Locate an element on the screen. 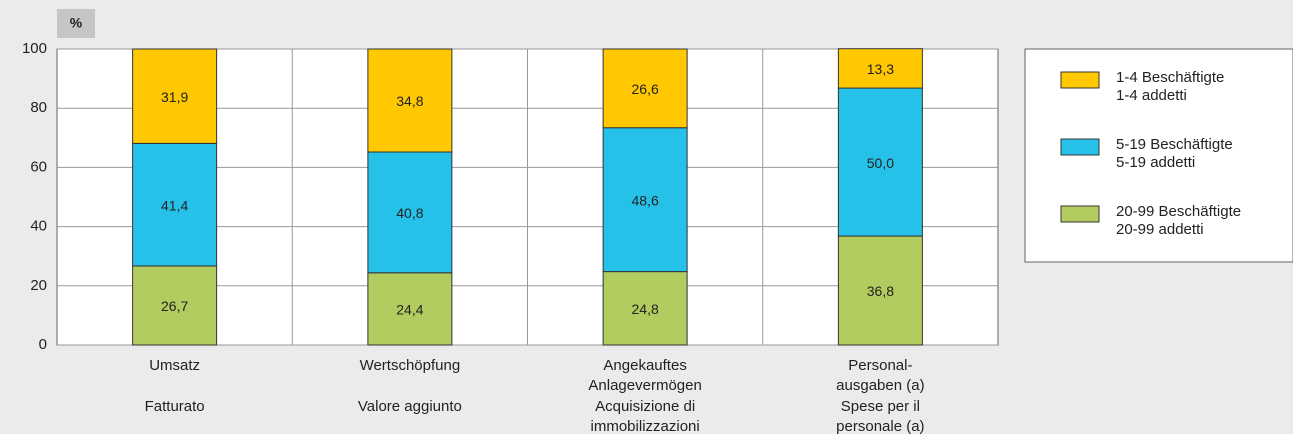  x-tick-label: Spese per il is located at coordinates (880, 406).